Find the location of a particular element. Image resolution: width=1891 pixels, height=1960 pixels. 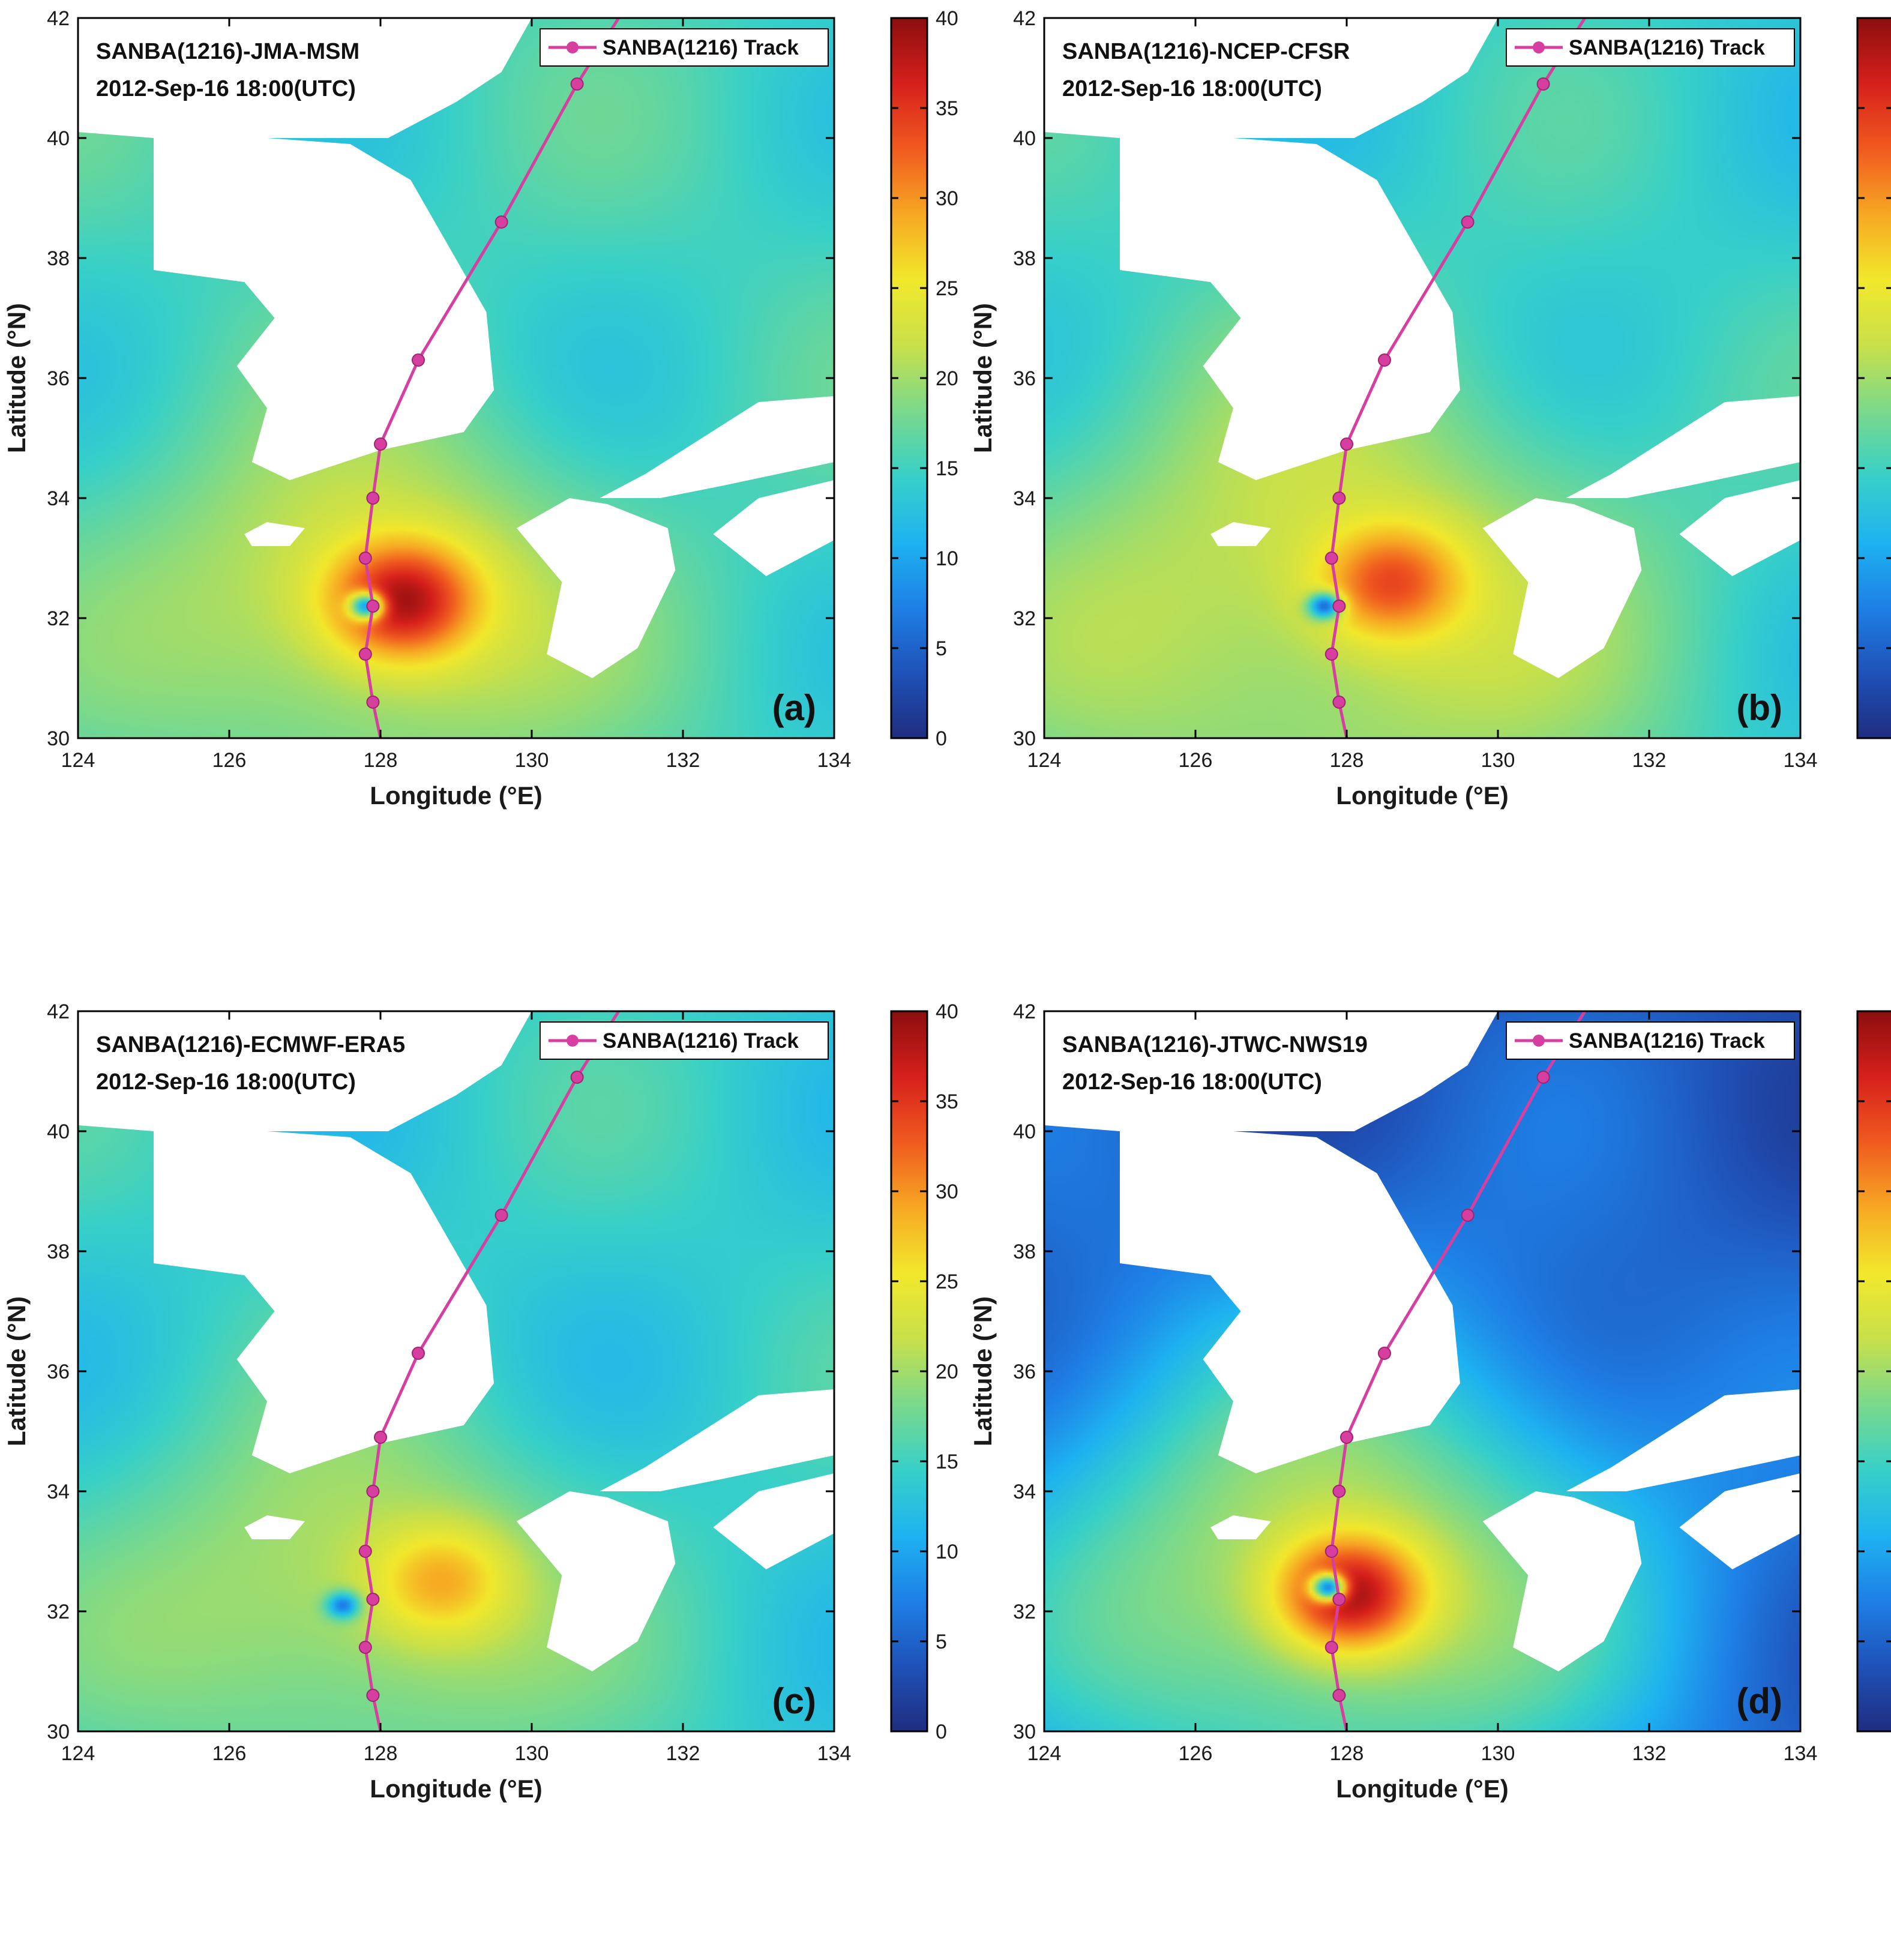

colorbar-tick-label: 30 is located at coordinates (947, 1191).